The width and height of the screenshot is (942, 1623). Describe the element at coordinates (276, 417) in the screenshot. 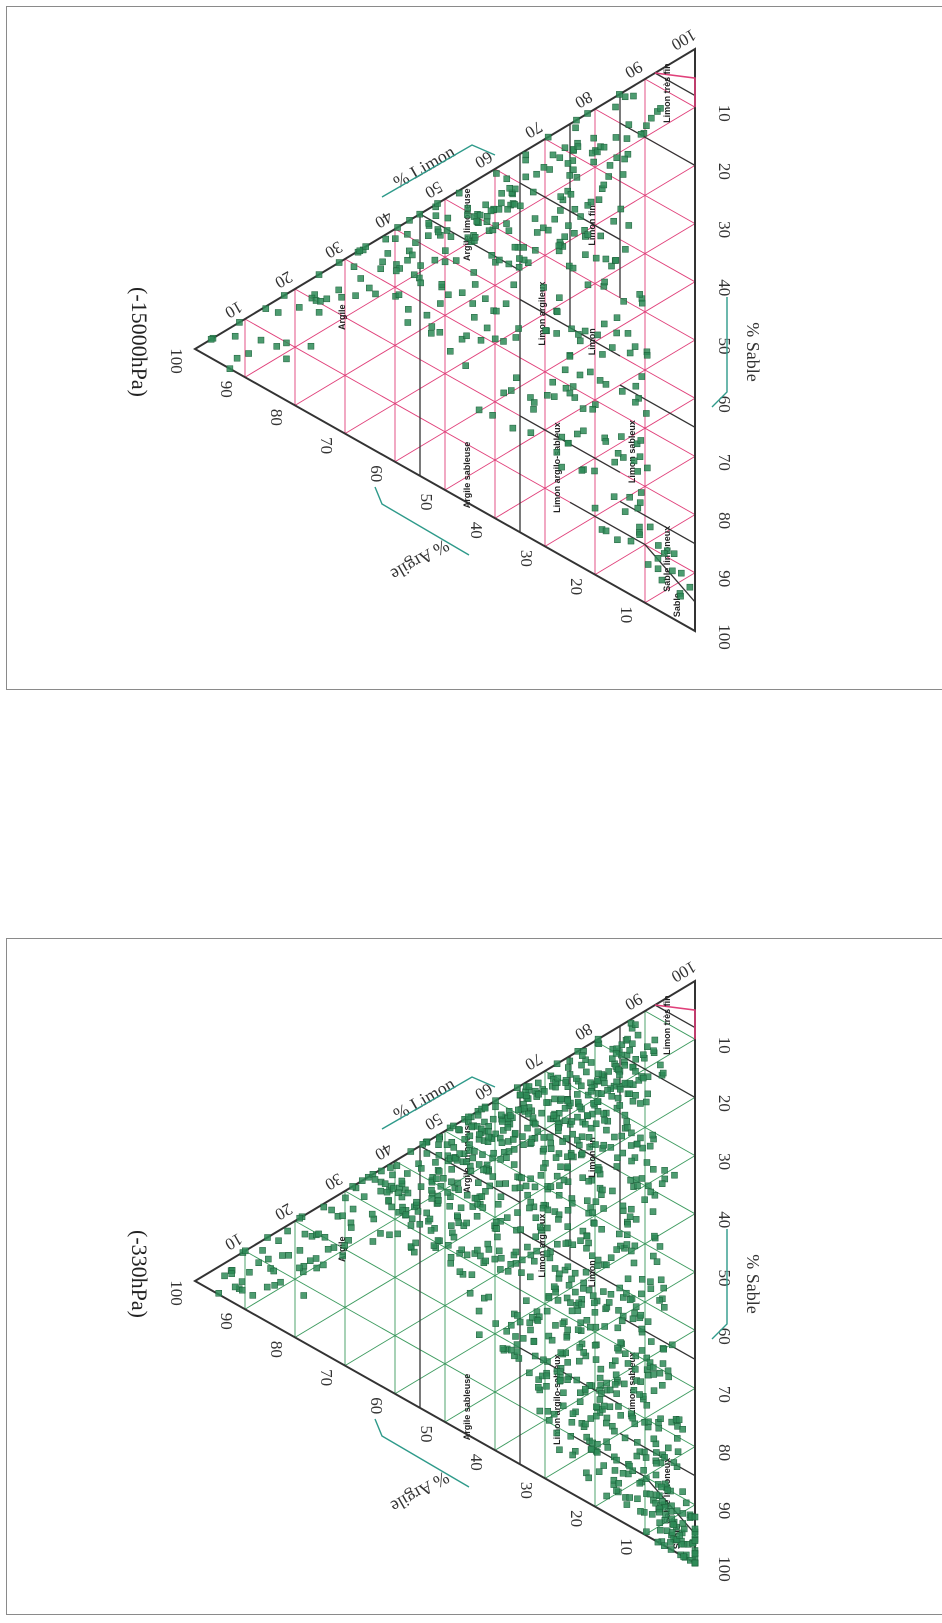

I see `clay-tick-label: 80` at that location.